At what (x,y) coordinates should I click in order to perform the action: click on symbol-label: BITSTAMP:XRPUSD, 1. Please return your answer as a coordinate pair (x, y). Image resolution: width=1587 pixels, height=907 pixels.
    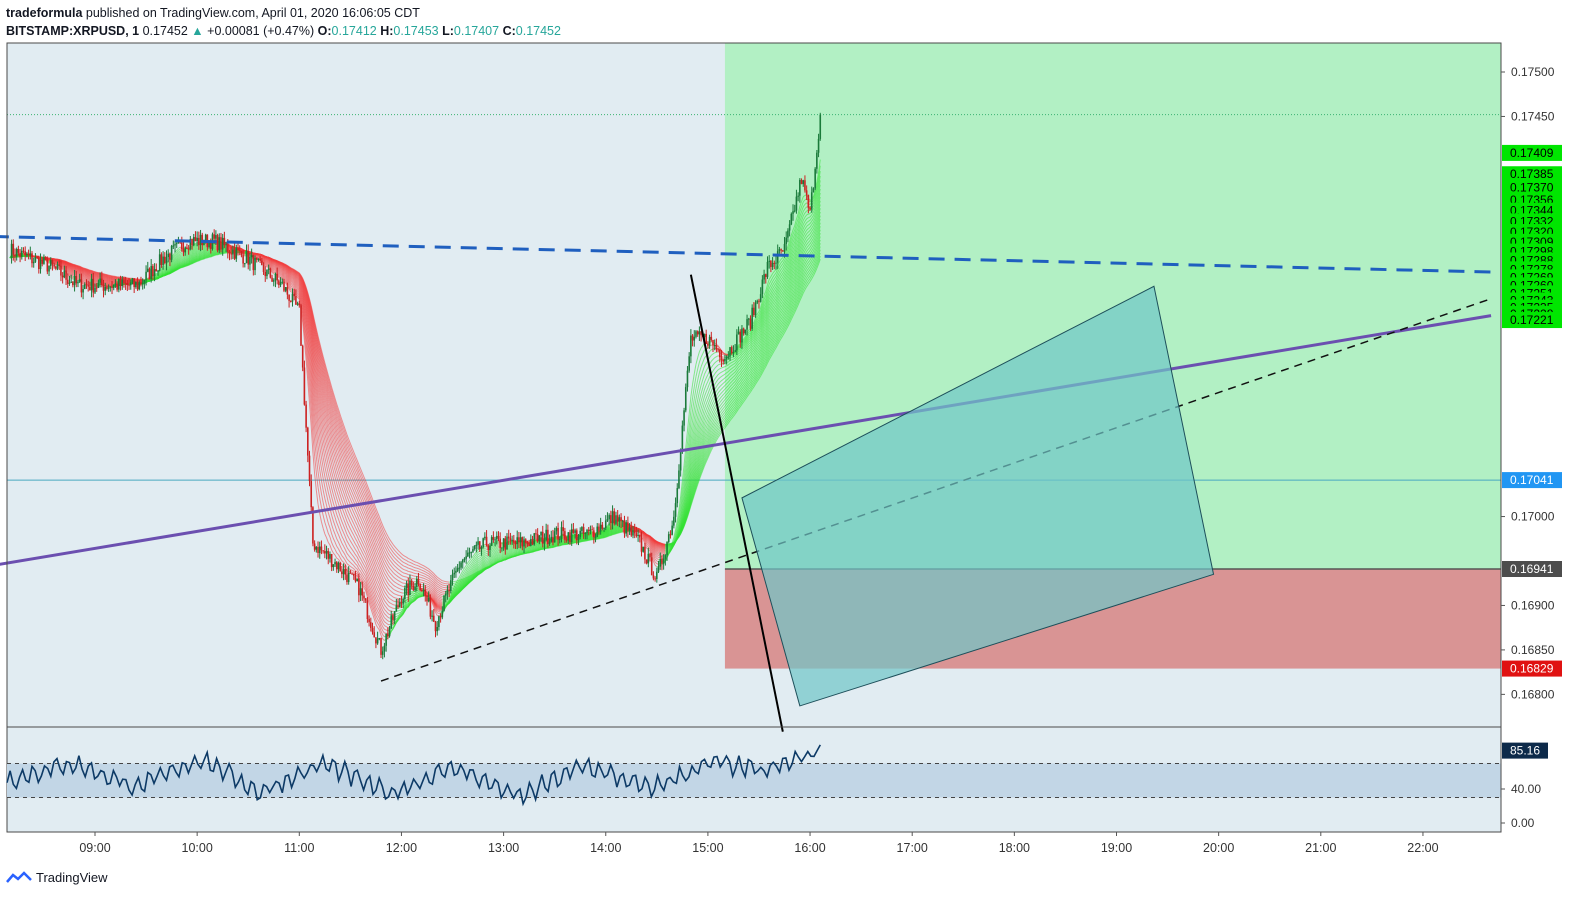
    Looking at the image, I should click on (73, 31).